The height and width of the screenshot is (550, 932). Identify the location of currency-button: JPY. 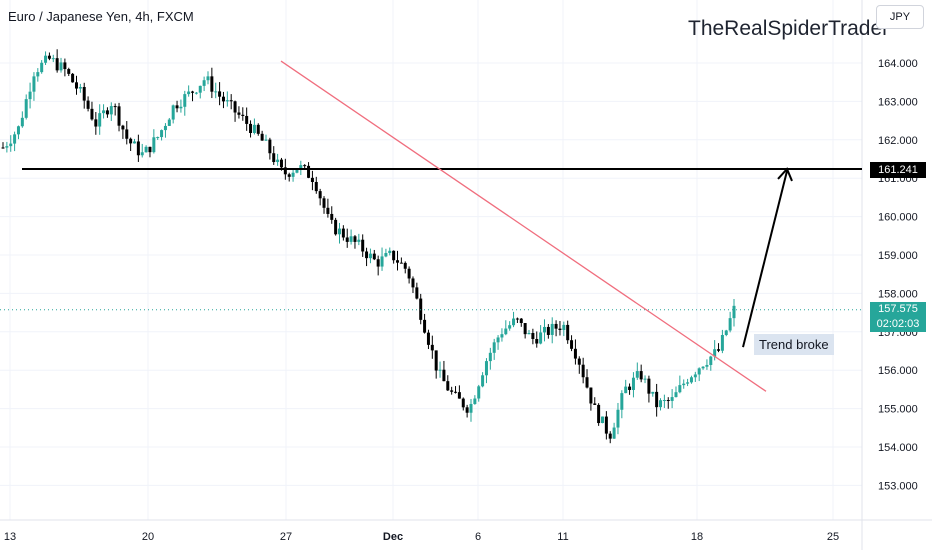
(900, 17).